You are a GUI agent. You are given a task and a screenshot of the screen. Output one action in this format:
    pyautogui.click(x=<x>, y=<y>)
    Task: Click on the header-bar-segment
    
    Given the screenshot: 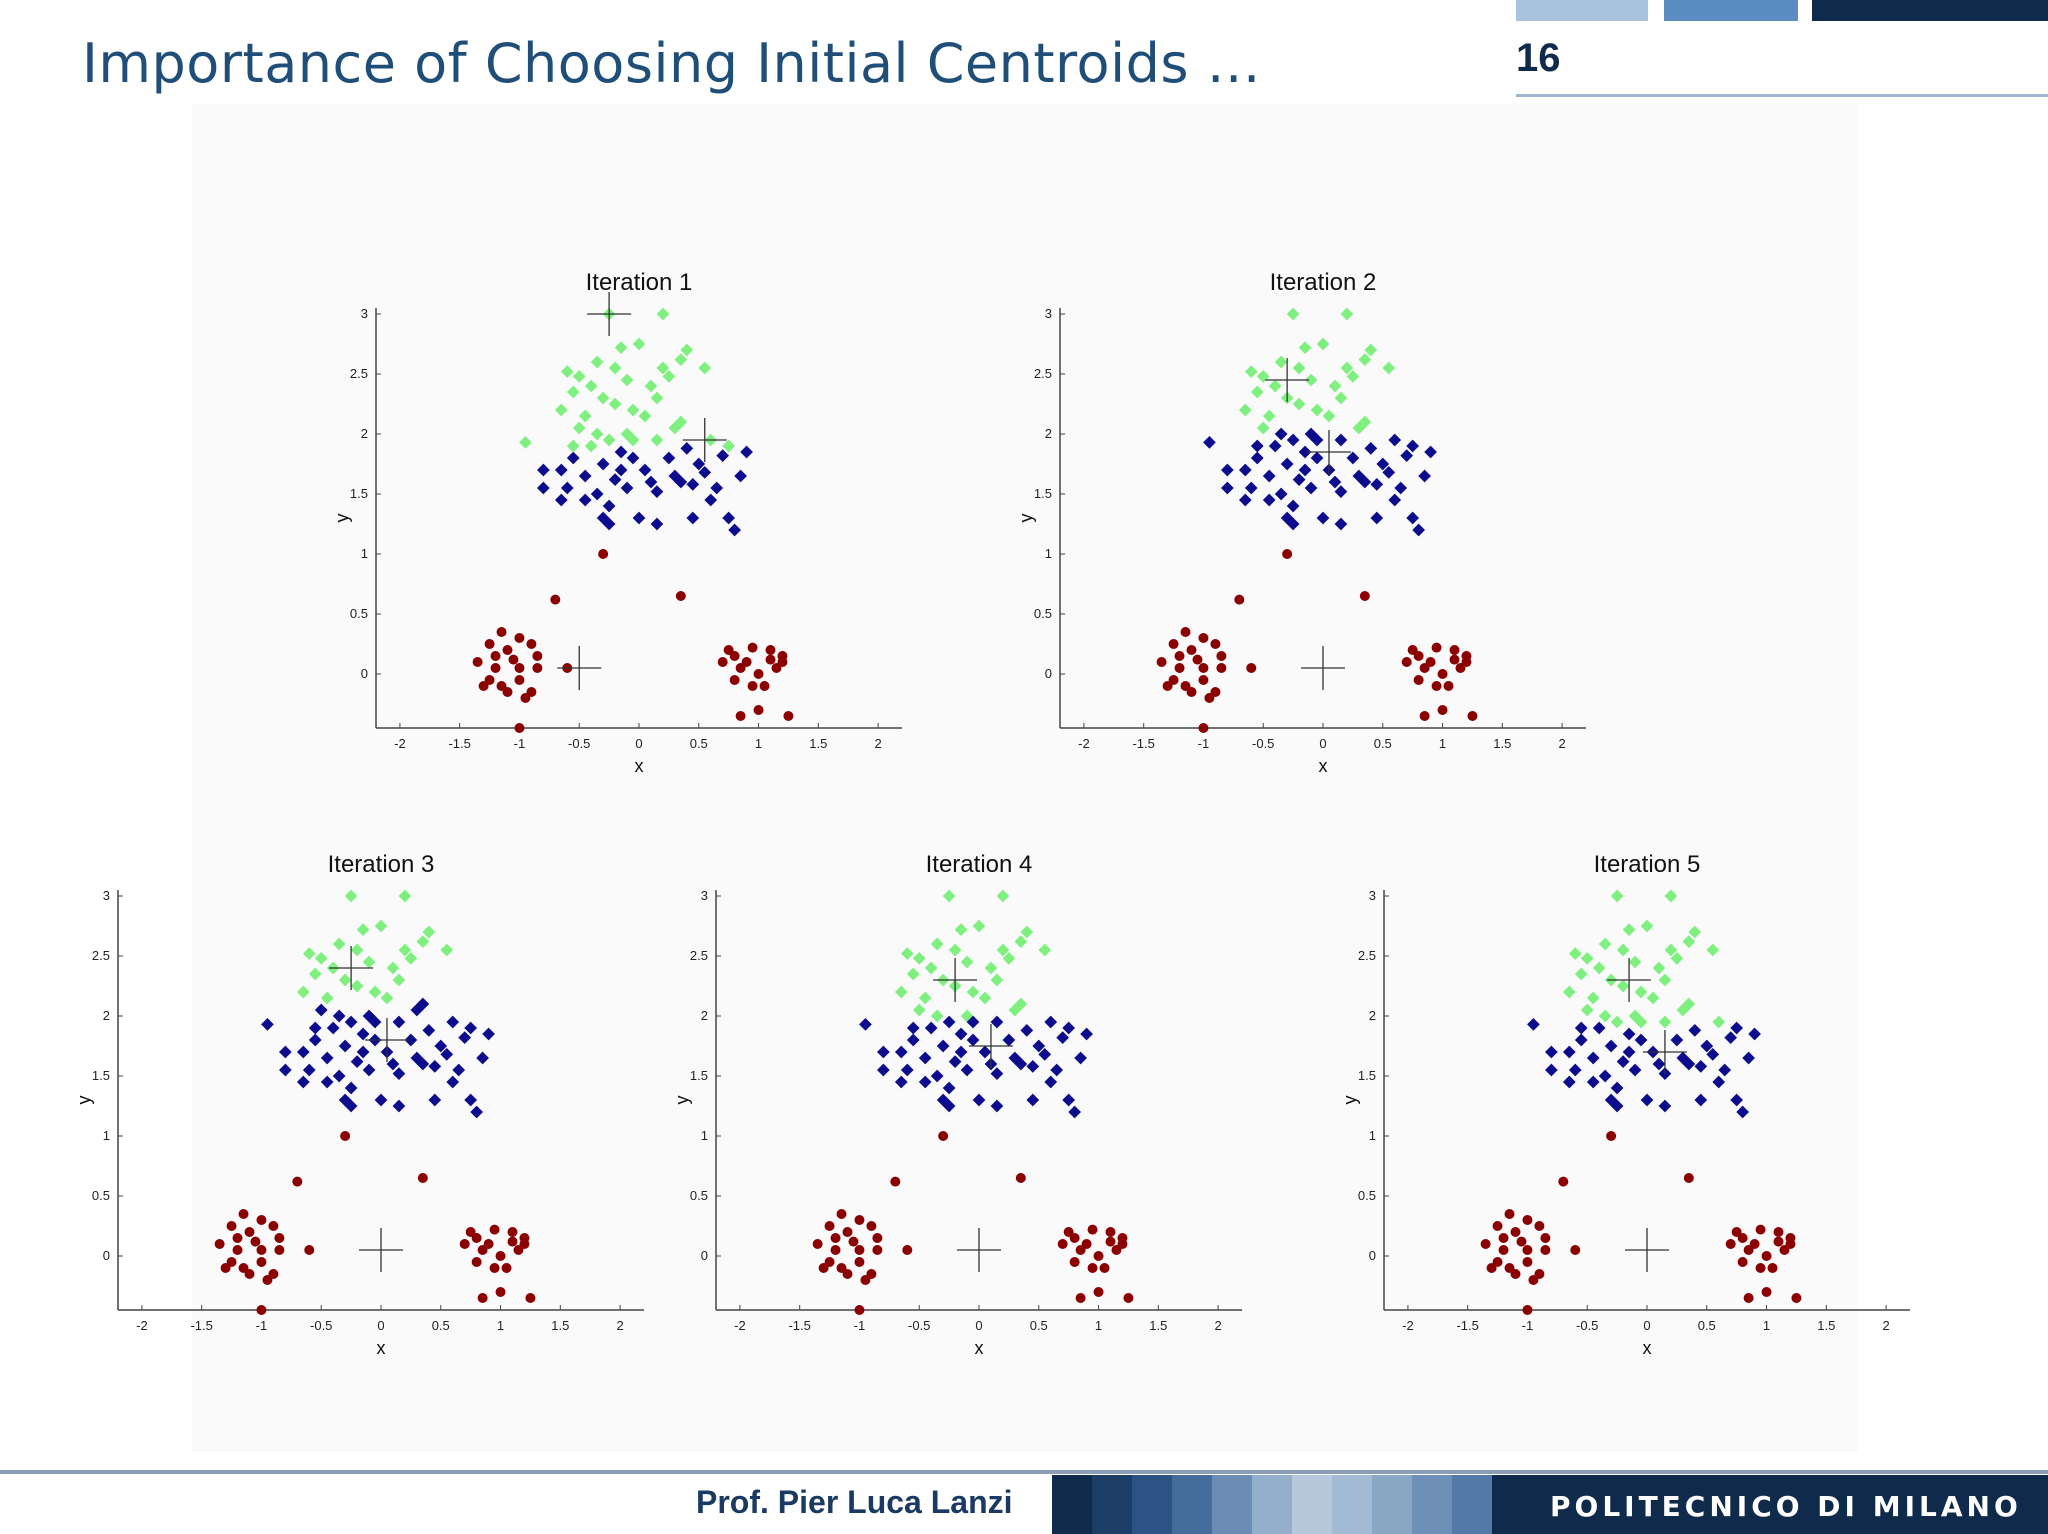 What is the action you would take?
    pyautogui.click(x=1731, y=10)
    